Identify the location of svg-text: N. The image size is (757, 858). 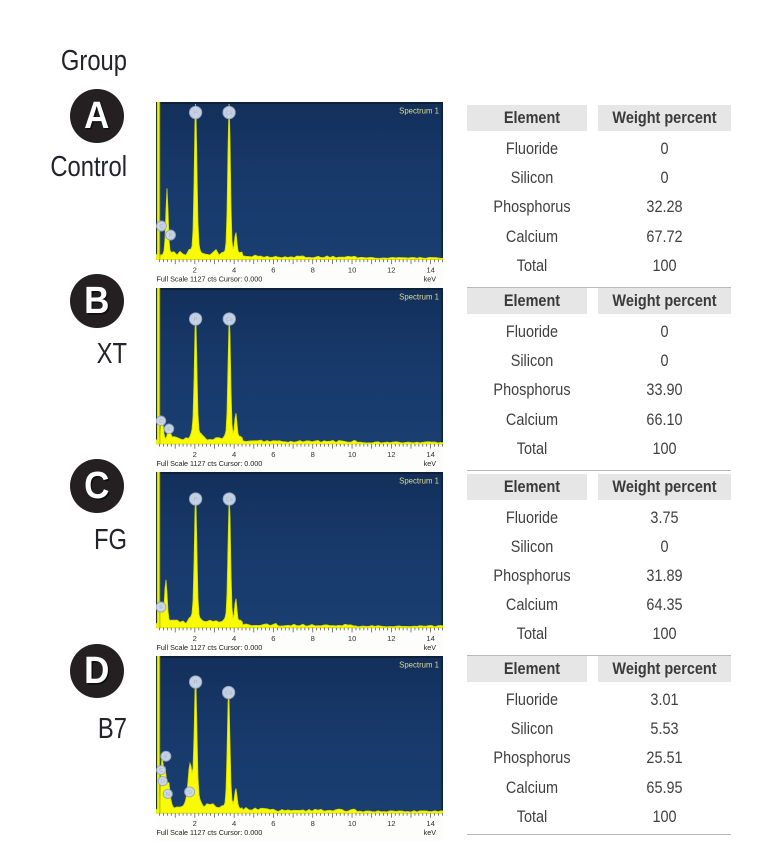
(168, 795).